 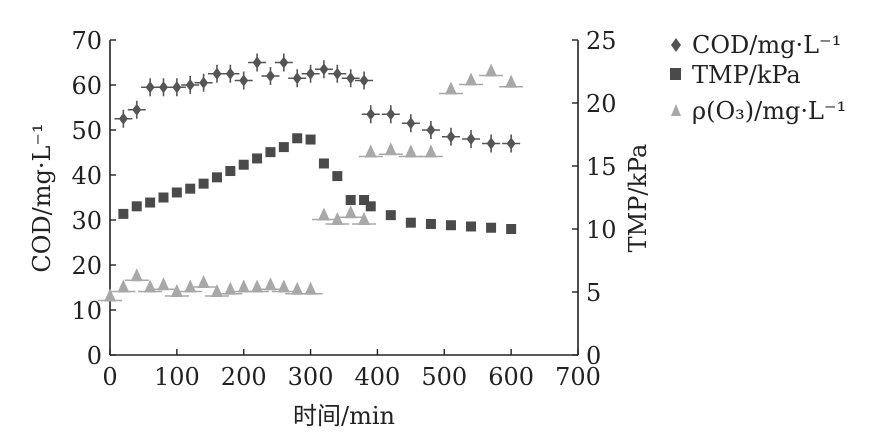 What do you see at coordinates (86, 221) in the screenshot?
I see `y-left-tick-label: 30` at bounding box center [86, 221].